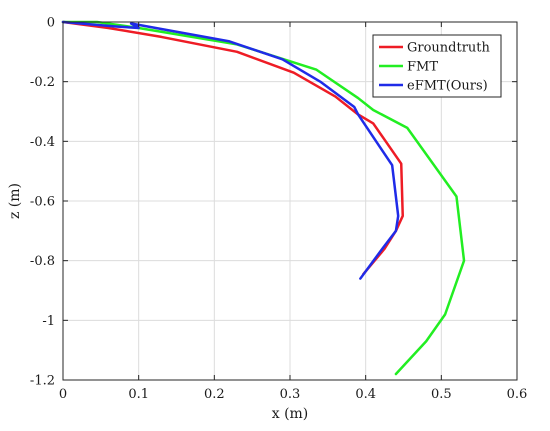  What do you see at coordinates (290, 394) in the screenshot?
I see `x-tick-label: 0.3` at bounding box center [290, 394].